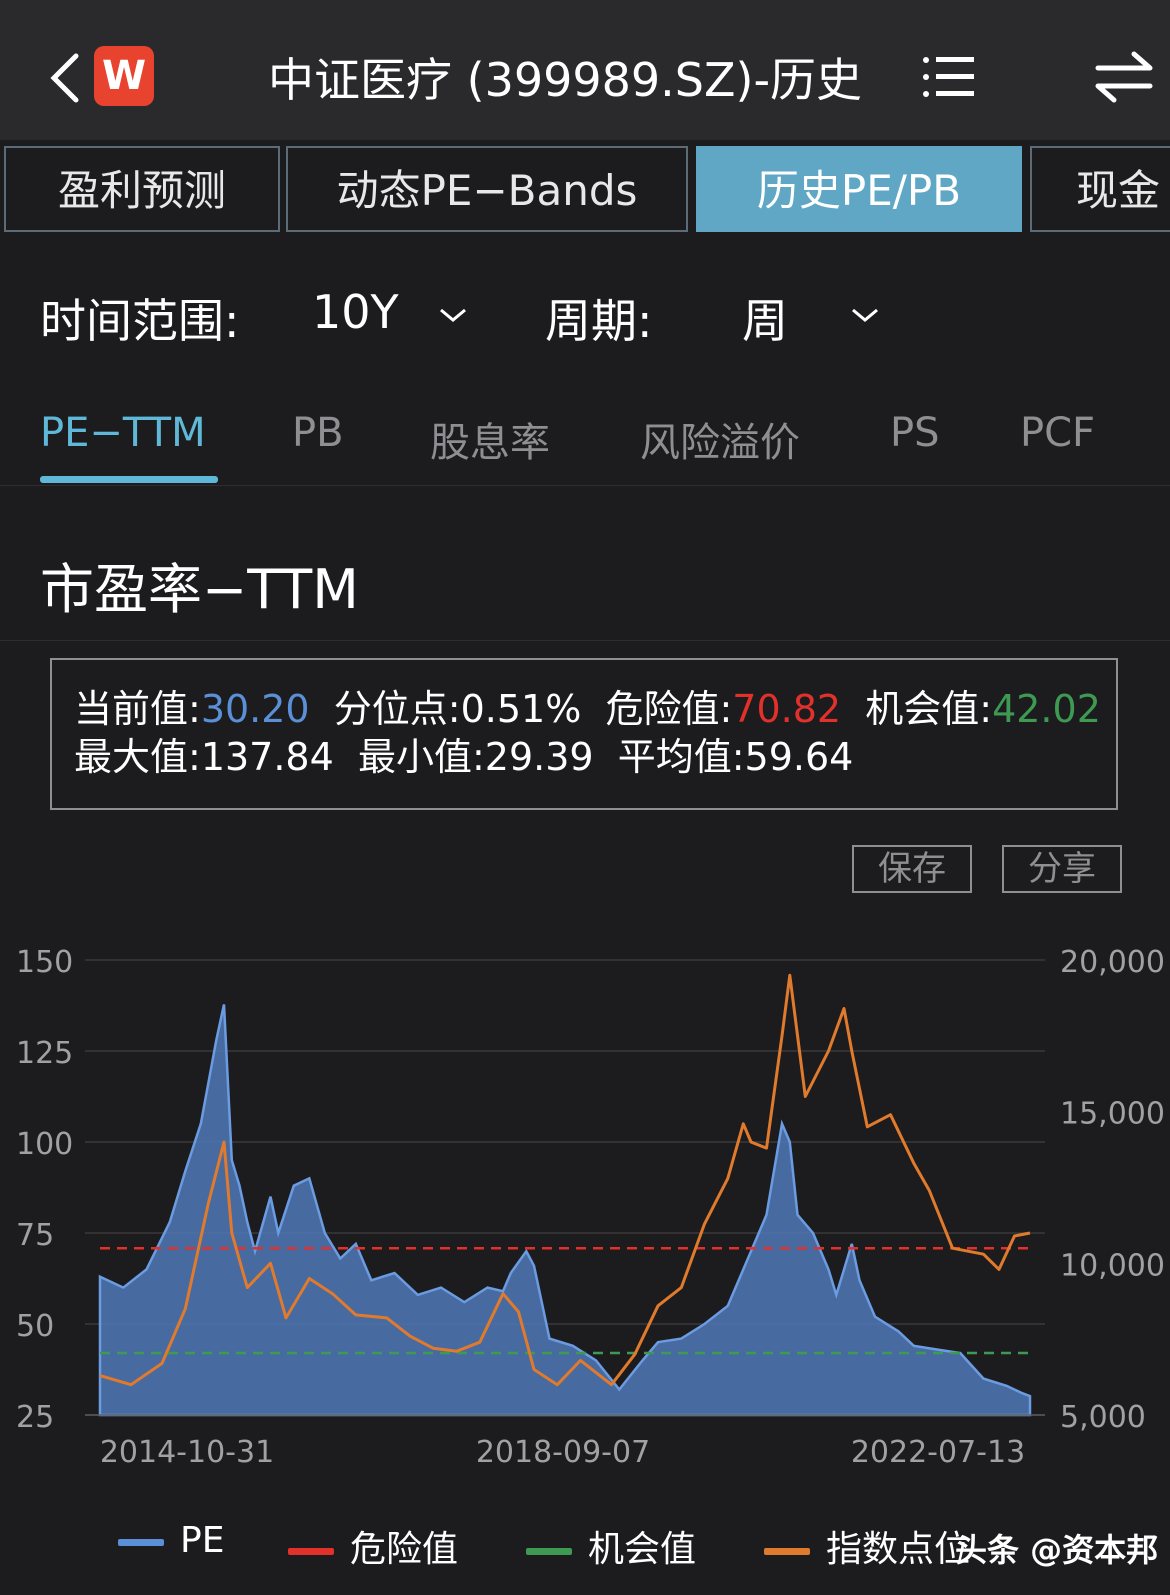  I want to click on stats-line-1: 当前值:30.20 分位点:0.51% 危险值:70.82 机会值:42.02, so click(587, 705).